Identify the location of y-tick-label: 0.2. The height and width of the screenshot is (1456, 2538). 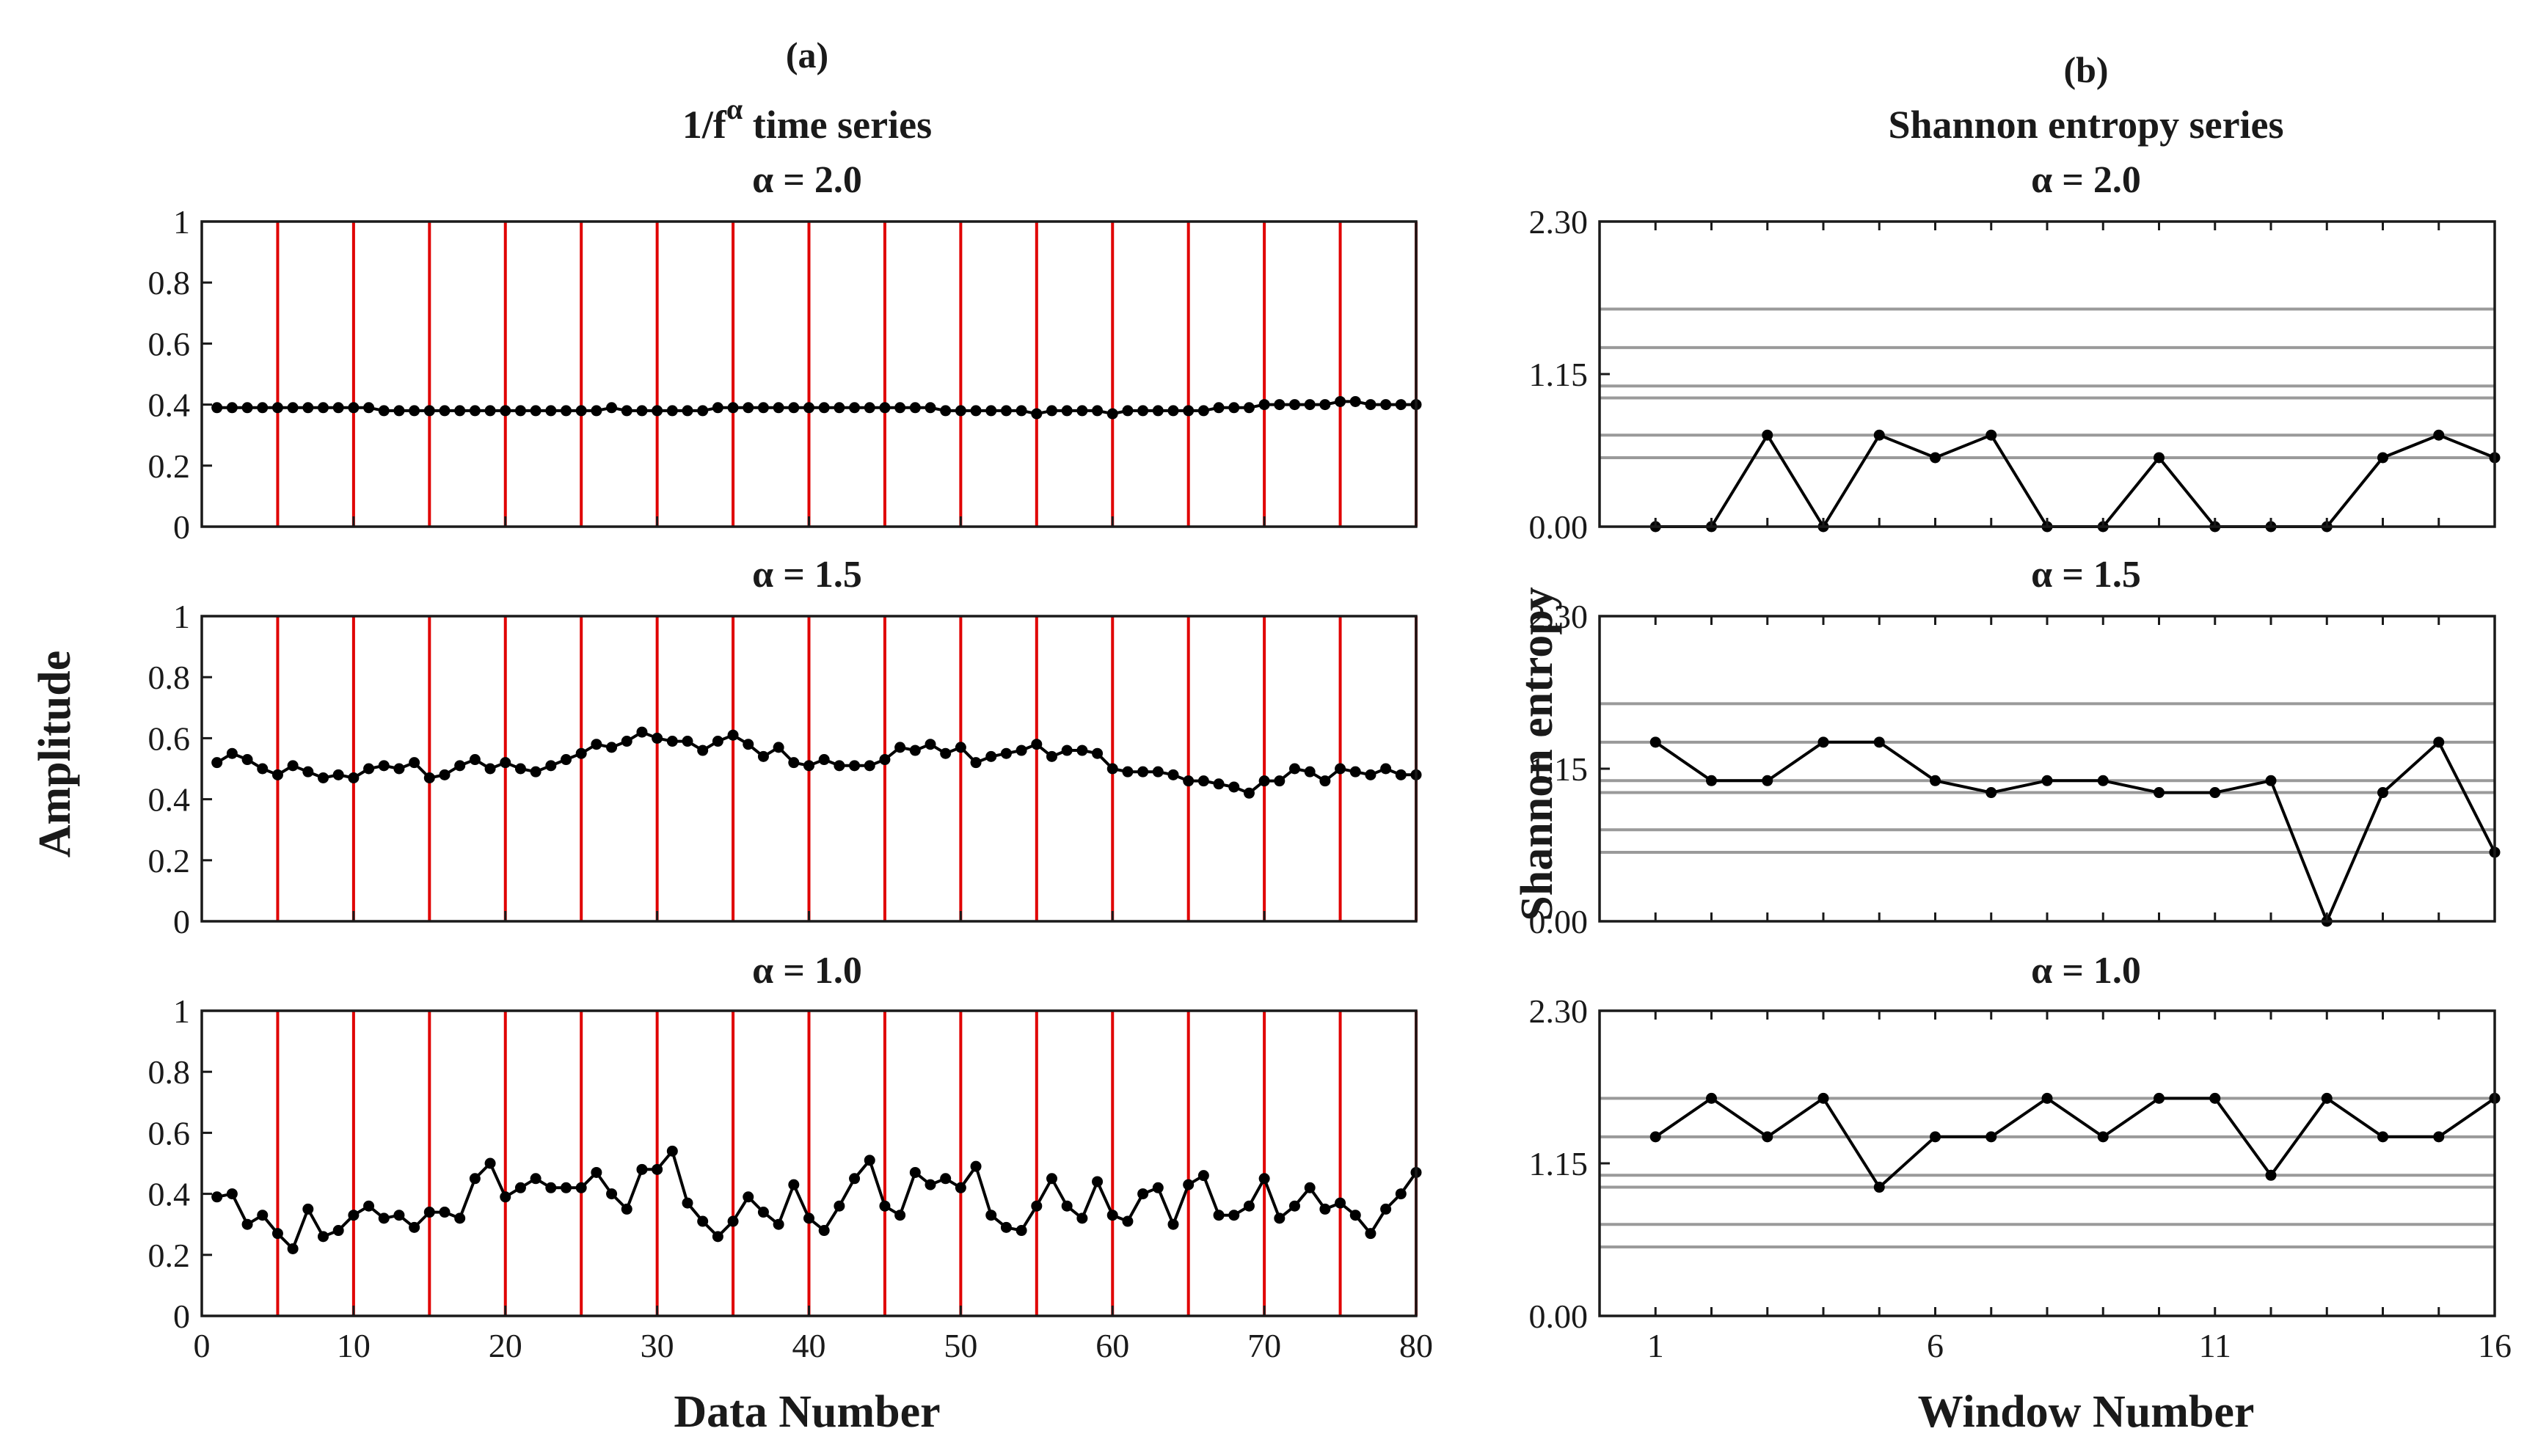
(169, 861).